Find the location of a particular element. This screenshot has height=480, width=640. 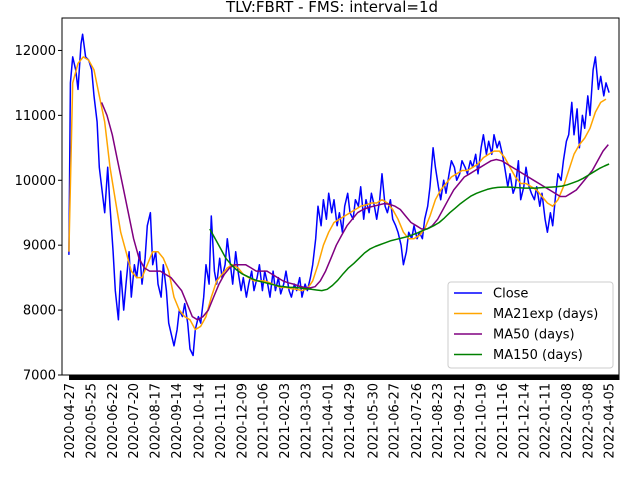

chart-title: TLV:FBRT - FMS: interval=1d is located at coordinates (331, 8).